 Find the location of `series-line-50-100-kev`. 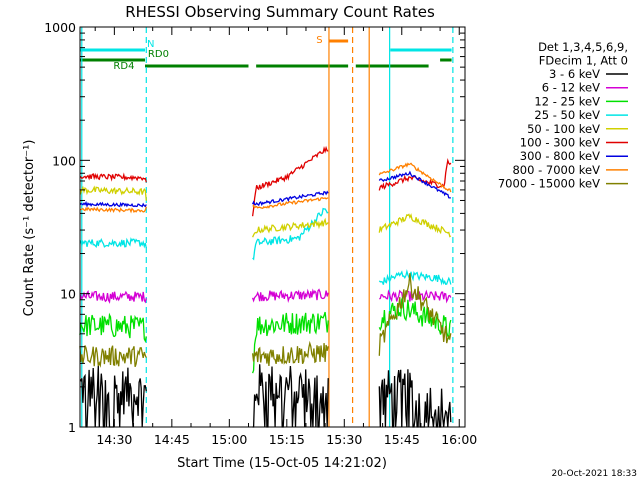

series-line-50-100-kev is located at coordinates (265, 211).